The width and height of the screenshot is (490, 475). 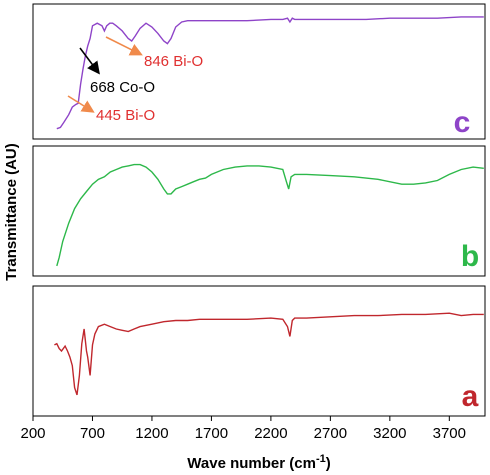 I want to click on y-axis-title: Transmittance (AU), so click(x=11, y=212).